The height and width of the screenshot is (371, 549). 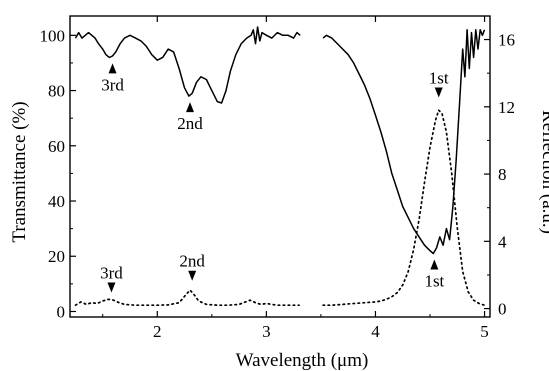 What do you see at coordinates (56, 146) in the screenshot?
I see `y-tick-label: 60` at bounding box center [56, 146].